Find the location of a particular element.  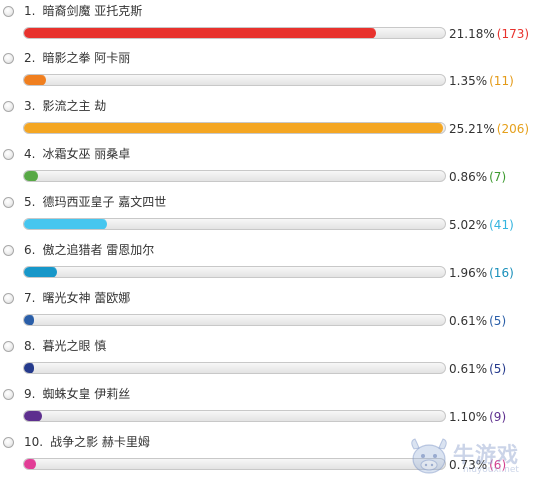

vote-stats: 5.02% (41) is located at coordinates (481, 225).